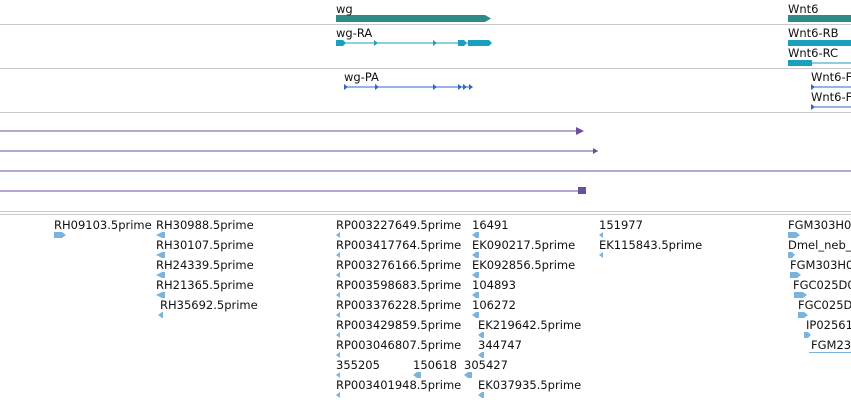 The image size is (851, 400). I want to click on est-label: 344747, so click(500, 345).